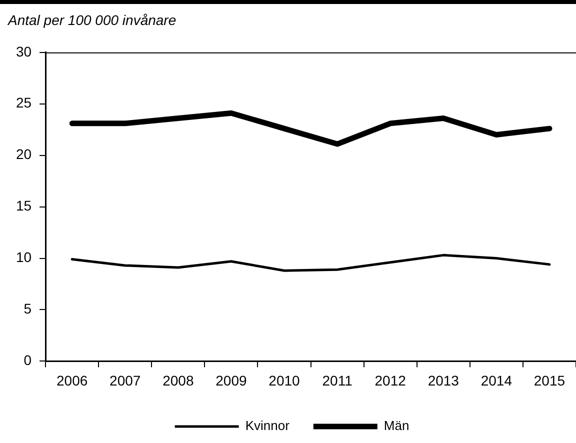 Image resolution: width=576 pixels, height=443 pixels. I want to click on legend-label: Kvinnor, so click(267, 426).